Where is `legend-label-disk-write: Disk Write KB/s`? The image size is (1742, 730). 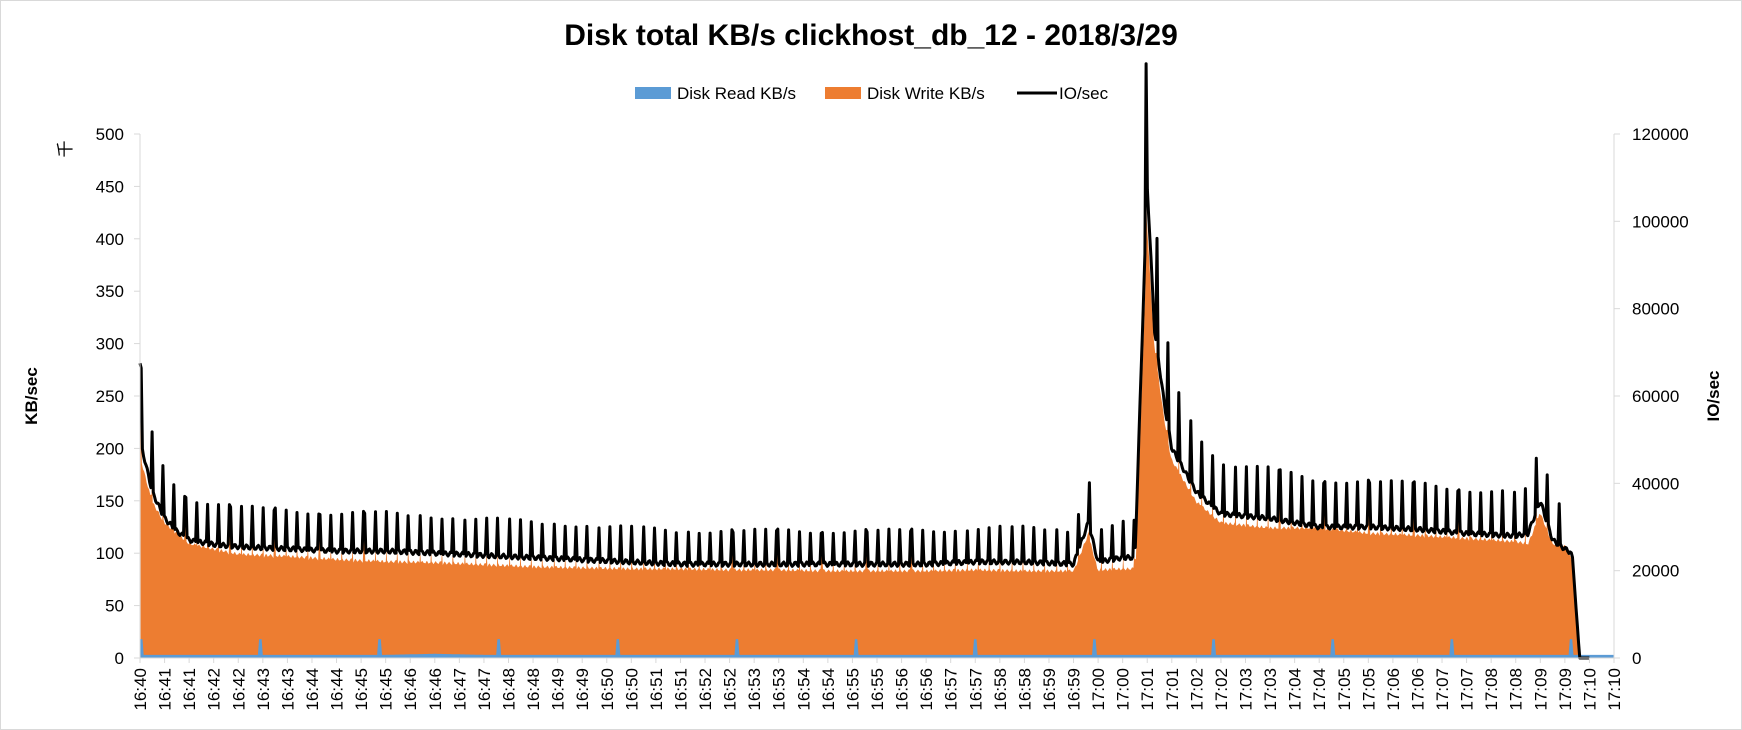 legend-label-disk-write: Disk Write KB/s is located at coordinates (926, 93).